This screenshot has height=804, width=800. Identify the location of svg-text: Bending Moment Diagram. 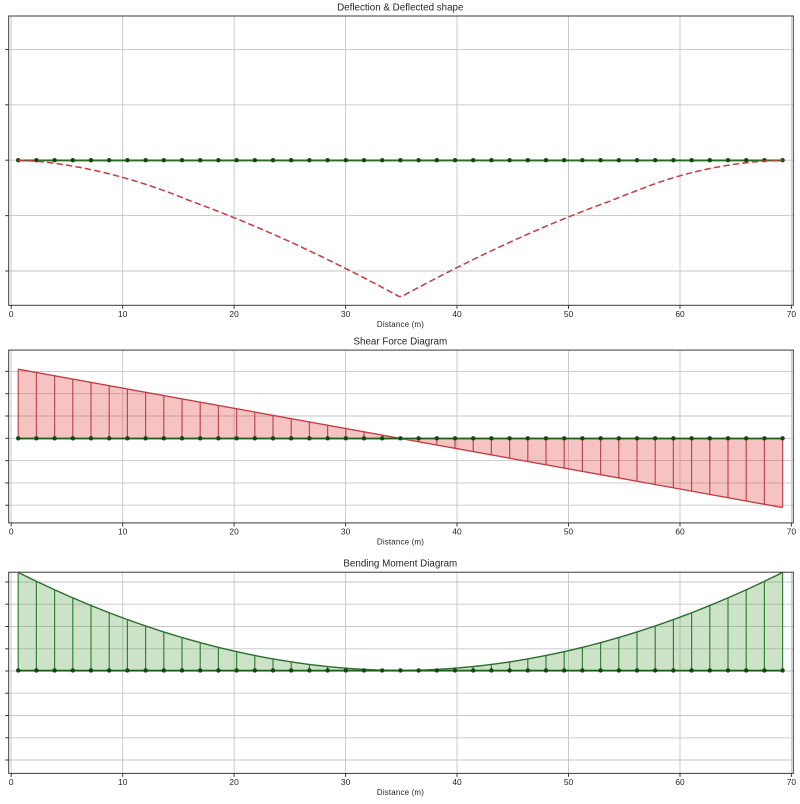
(400, 564).